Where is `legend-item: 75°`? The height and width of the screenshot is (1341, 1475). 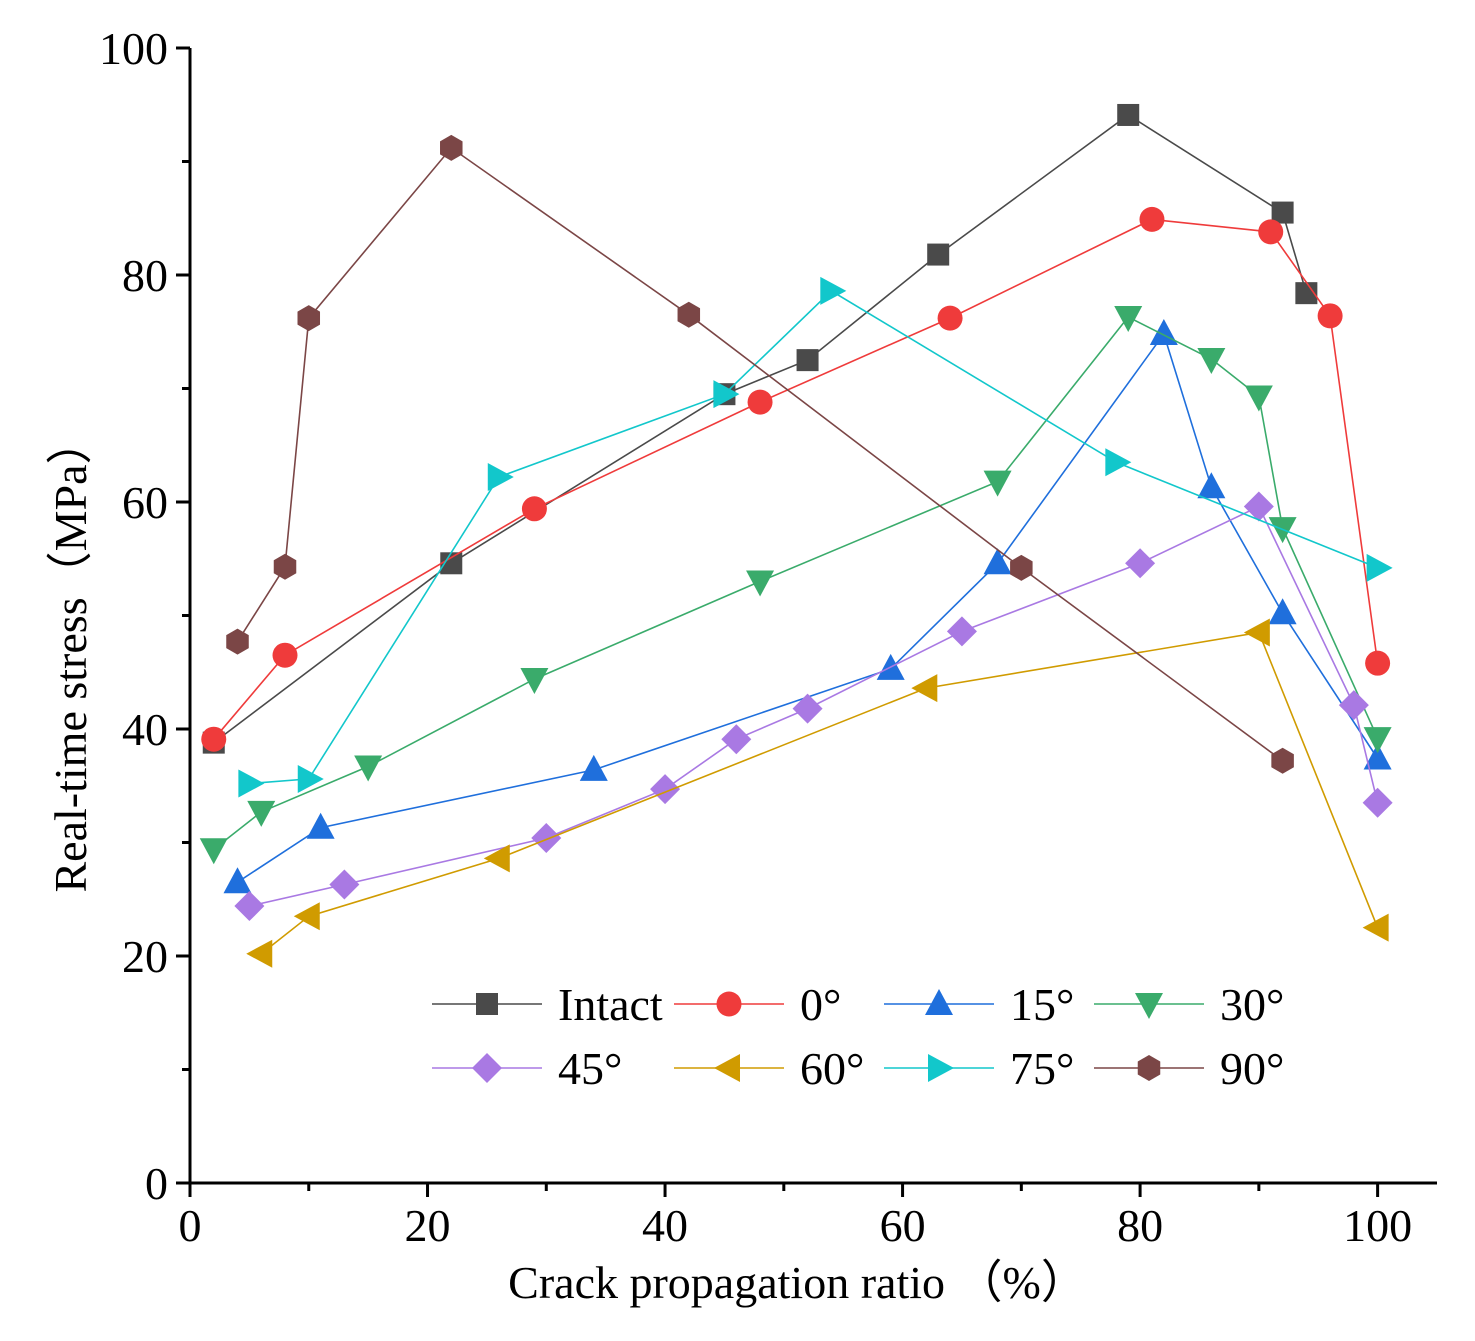
legend-item: 75° is located at coordinates (979, 1068).